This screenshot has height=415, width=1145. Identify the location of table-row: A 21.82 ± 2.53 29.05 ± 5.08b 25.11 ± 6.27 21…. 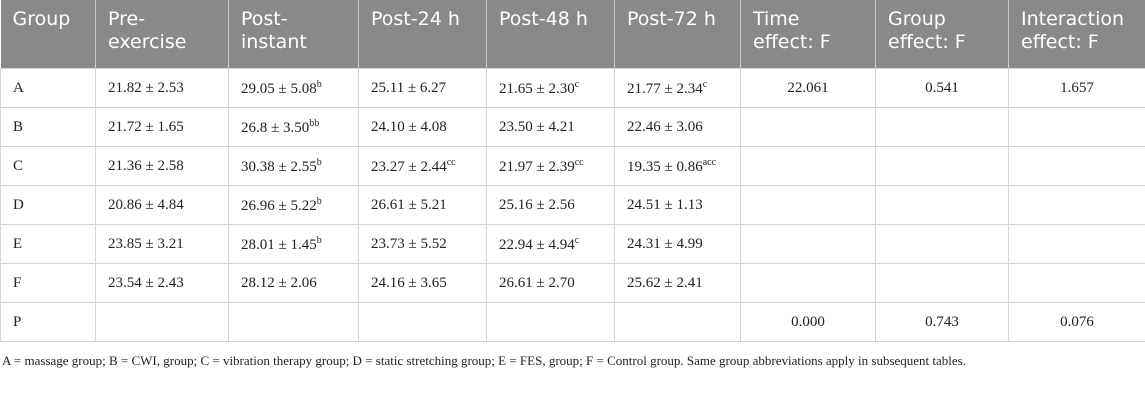
(572, 88).